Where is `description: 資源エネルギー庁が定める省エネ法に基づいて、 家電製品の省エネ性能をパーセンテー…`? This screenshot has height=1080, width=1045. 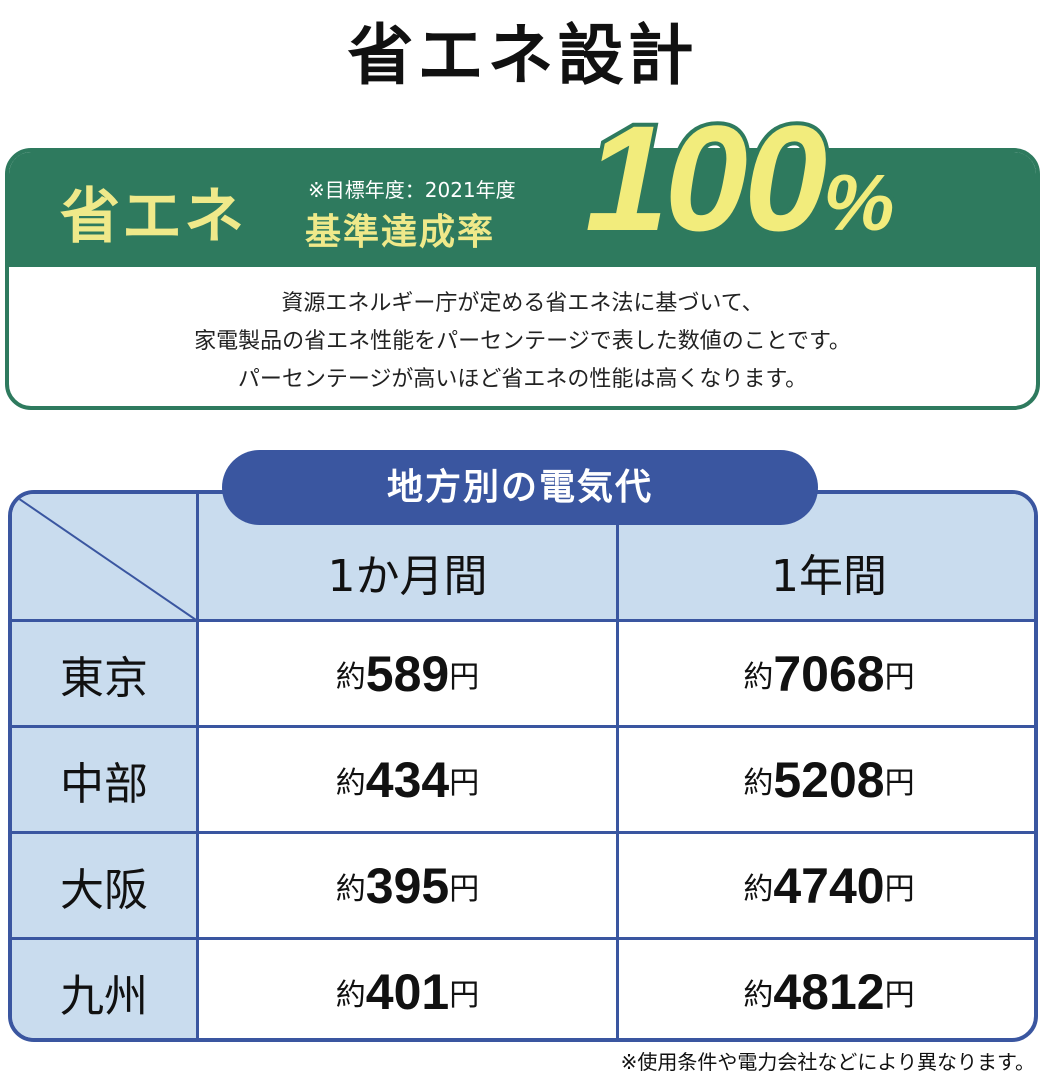
description: 資源エネルギー庁が定める省エネ法に基づいて、 家電製品の省エネ性能をパーセンテー… is located at coordinates (522, 342).